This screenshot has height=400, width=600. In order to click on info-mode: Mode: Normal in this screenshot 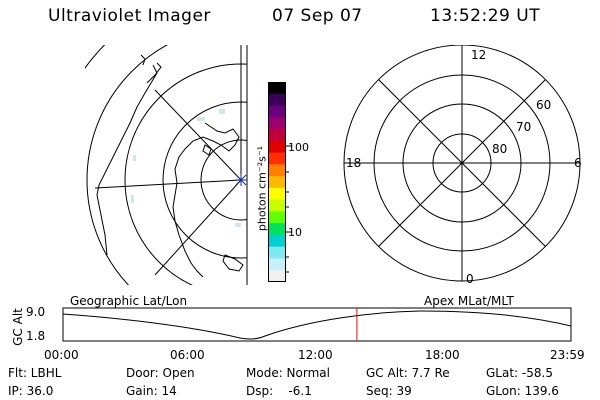, I will do `click(288, 373)`.